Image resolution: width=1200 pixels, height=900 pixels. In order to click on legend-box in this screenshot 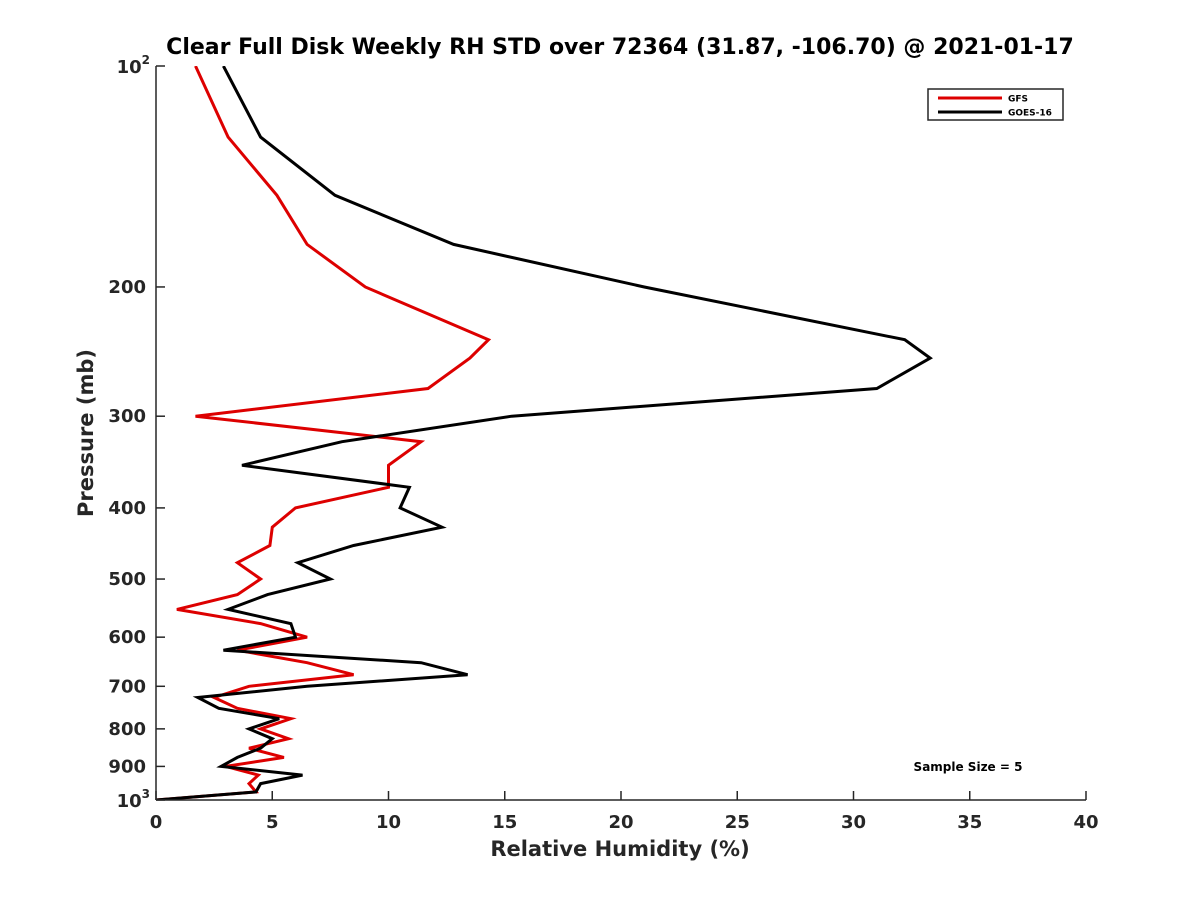, I will do `click(995, 104)`.